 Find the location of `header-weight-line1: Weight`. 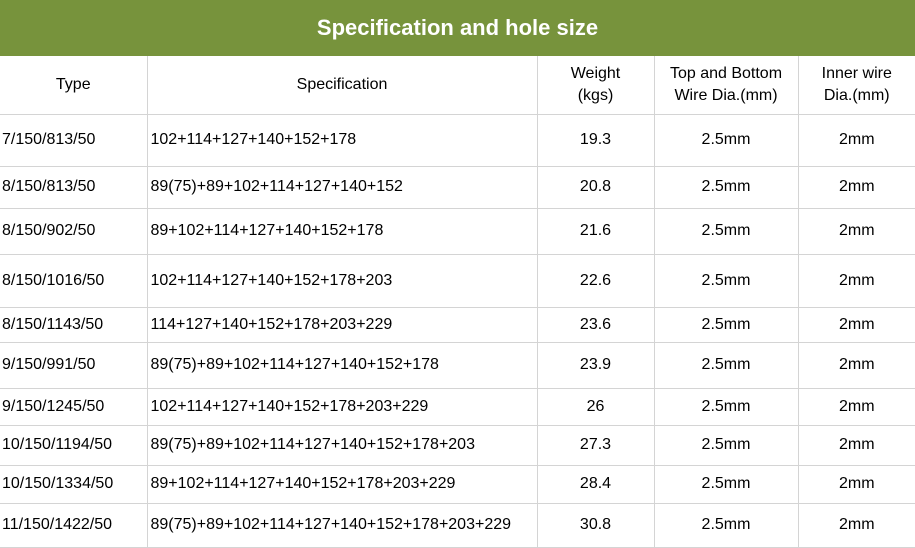

header-weight-line1: Weight is located at coordinates (595, 73).